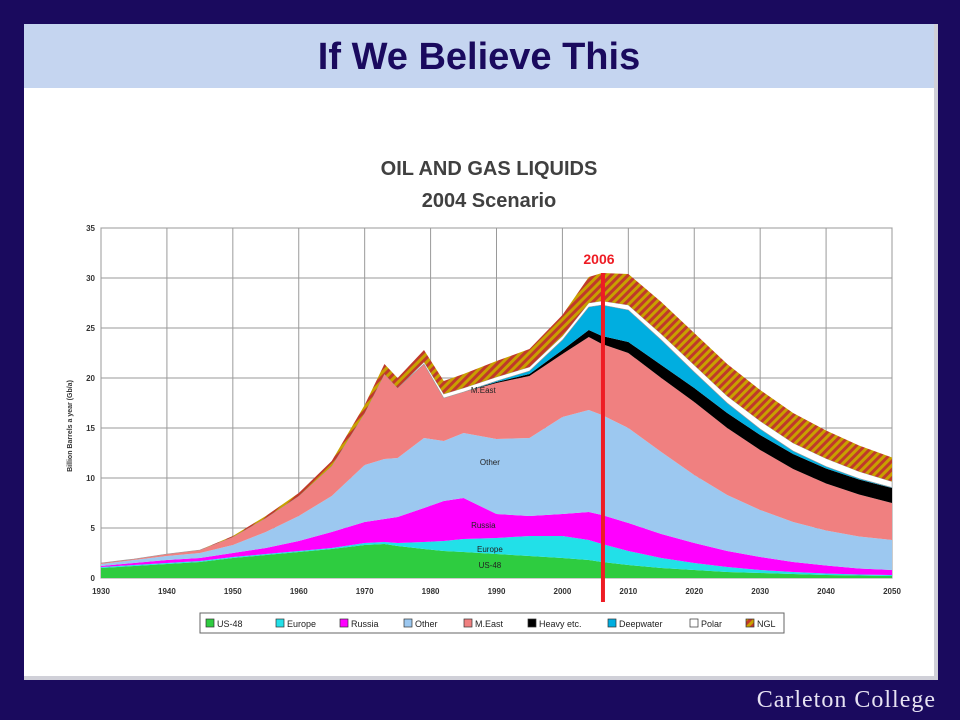 The image size is (960, 720). What do you see at coordinates (230, 624) in the screenshot?
I see `legend-label: US-48` at bounding box center [230, 624].